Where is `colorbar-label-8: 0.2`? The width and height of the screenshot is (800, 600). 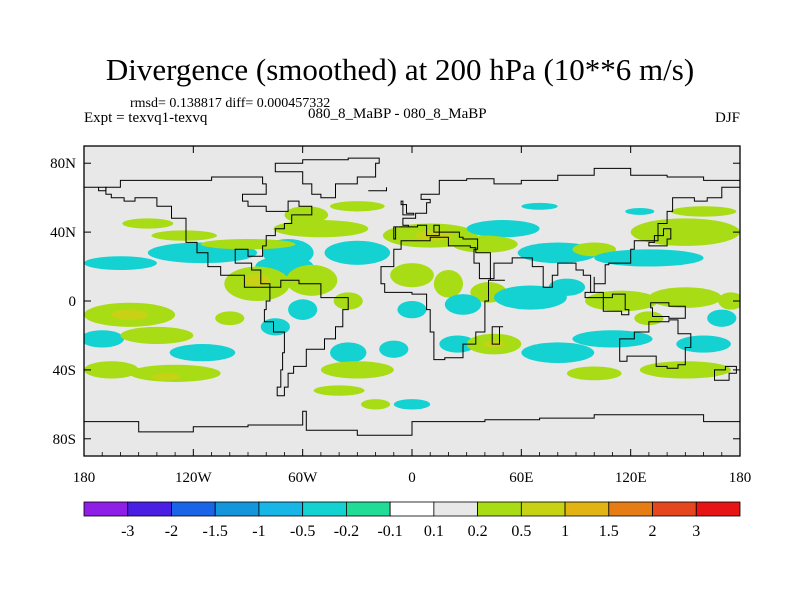 colorbar-label-8: 0.2 is located at coordinates (478, 531).